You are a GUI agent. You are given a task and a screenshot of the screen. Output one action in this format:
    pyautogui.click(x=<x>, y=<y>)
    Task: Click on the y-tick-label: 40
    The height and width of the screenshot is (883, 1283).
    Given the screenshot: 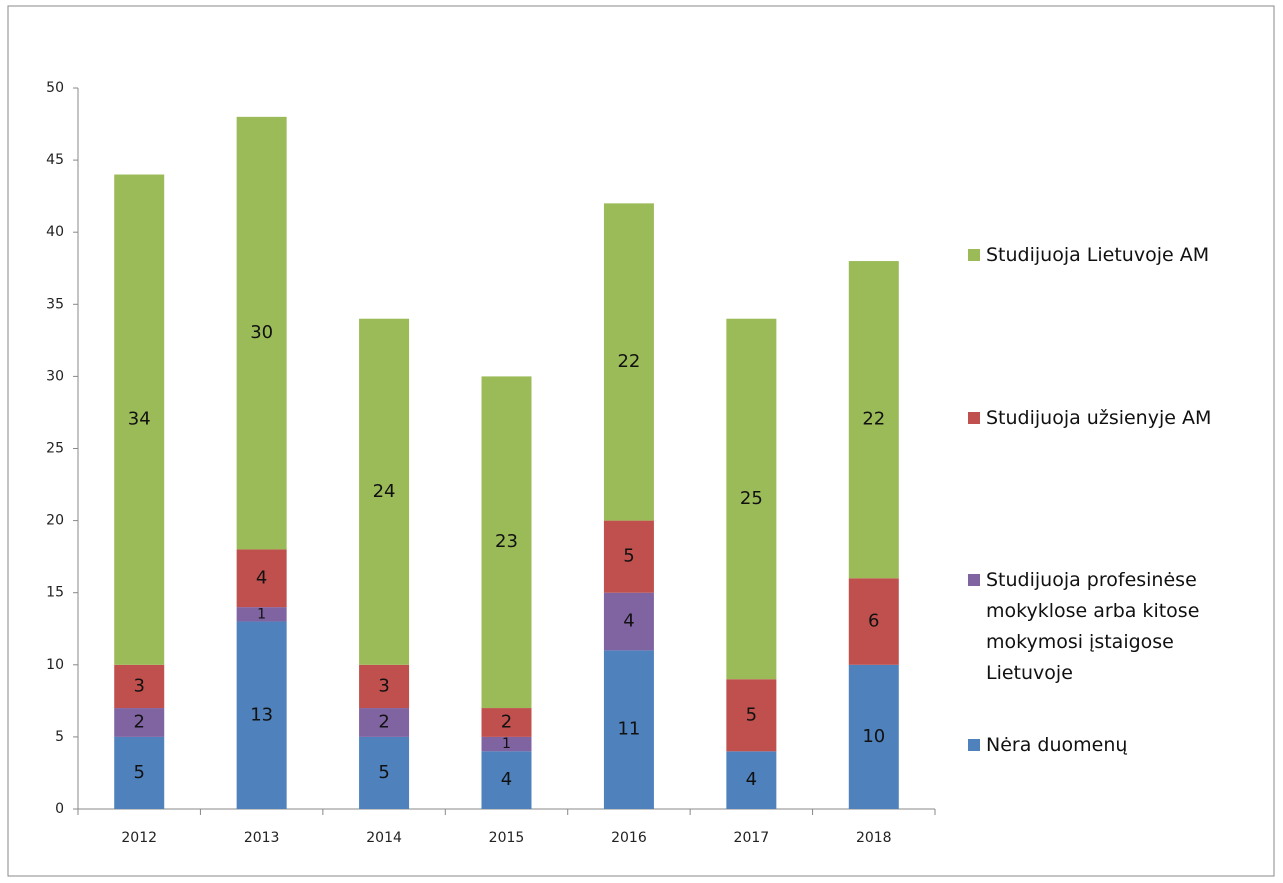 What is the action you would take?
    pyautogui.click(x=55, y=232)
    